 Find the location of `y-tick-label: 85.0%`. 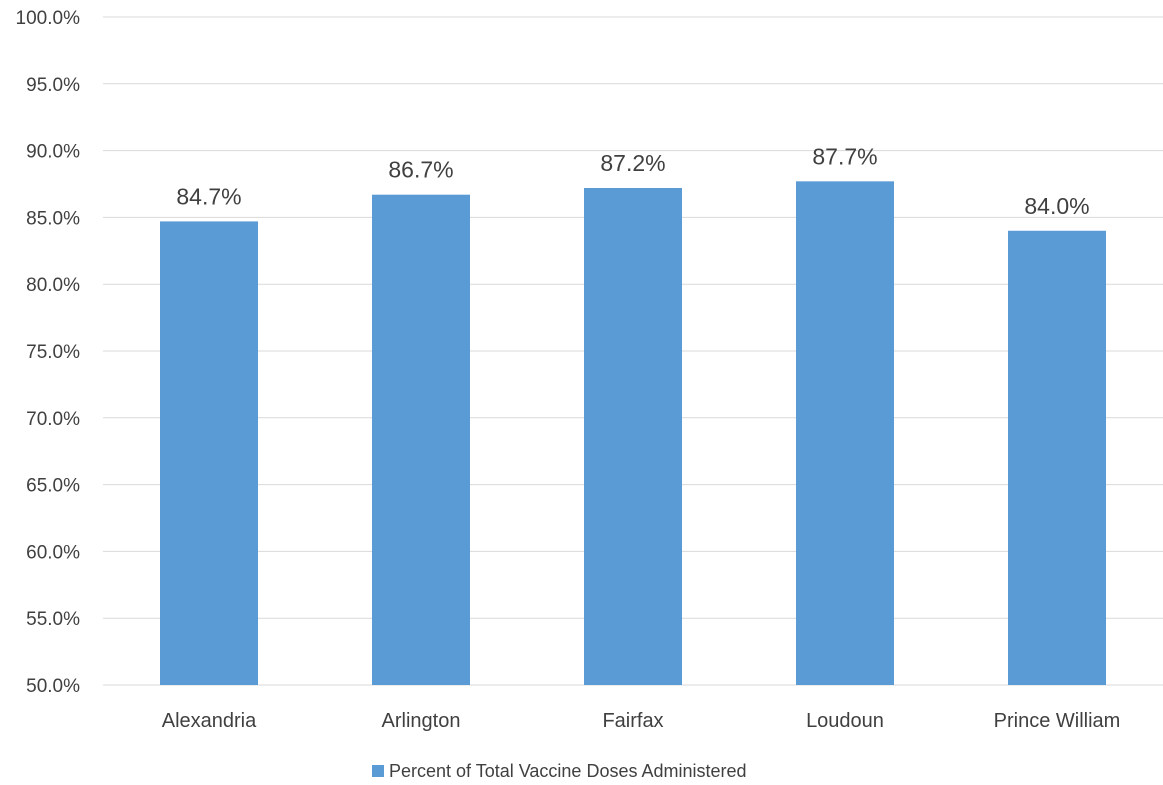

y-tick-label: 85.0% is located at coordinates (53, 218).